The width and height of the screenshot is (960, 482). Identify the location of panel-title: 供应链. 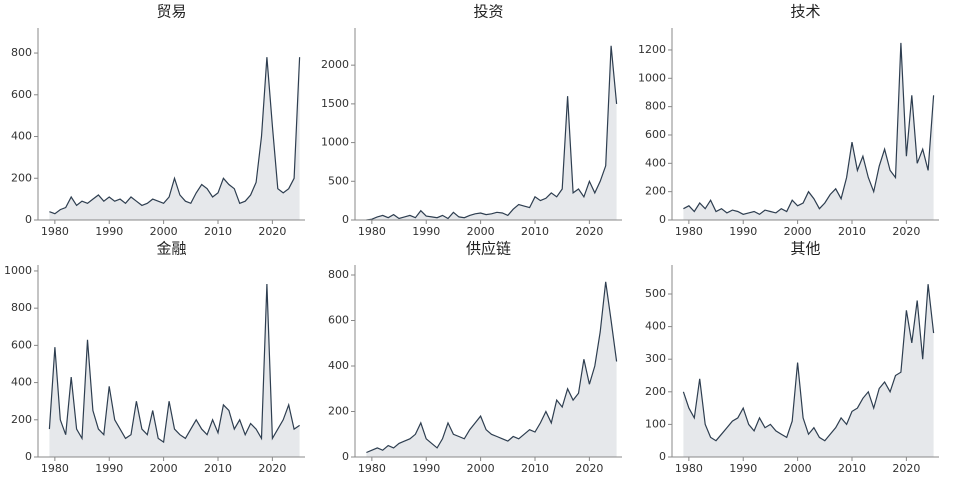
(488, 249).